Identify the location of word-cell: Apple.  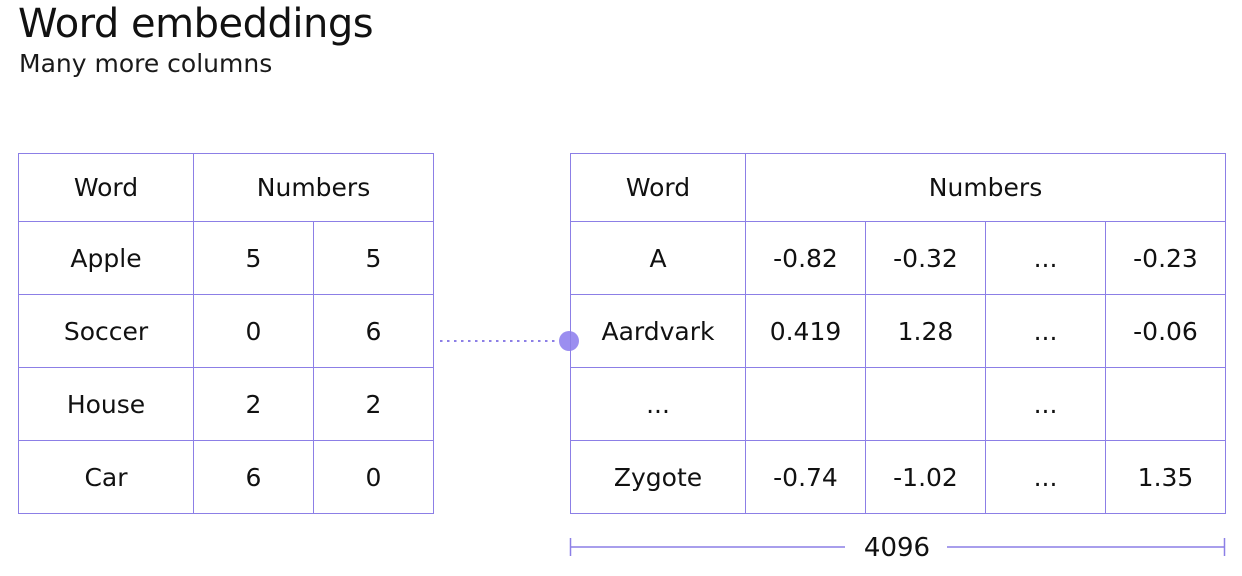
(106, 258).